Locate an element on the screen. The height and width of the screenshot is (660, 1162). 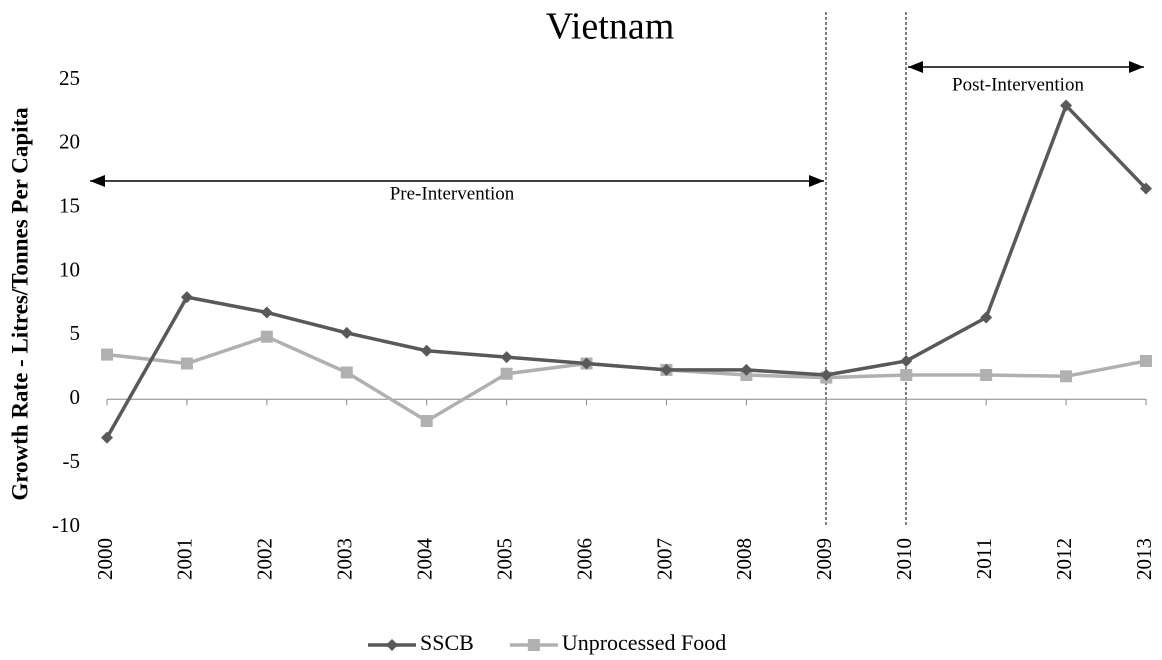
y-tick-label: 20 is located at coordinates (69, 142).